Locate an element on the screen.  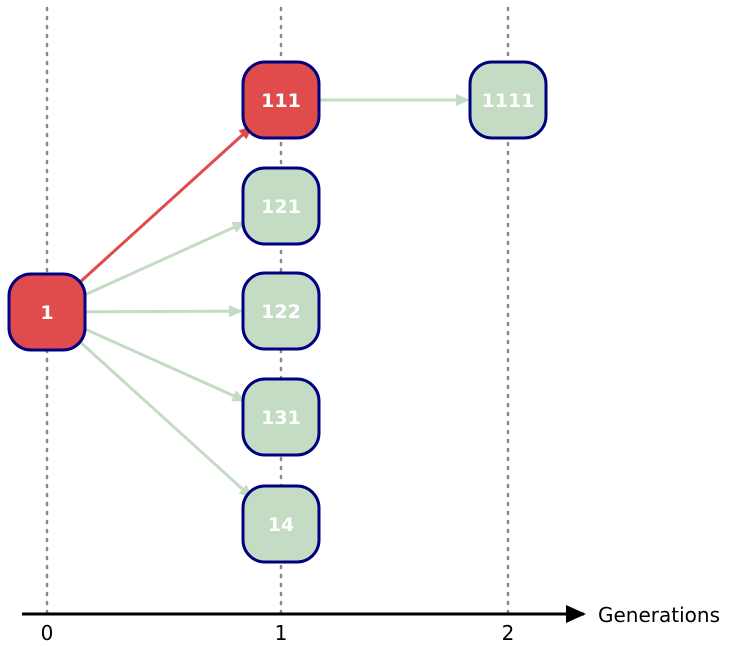
node-label-121: 121 is located at coordinates (281, 207).